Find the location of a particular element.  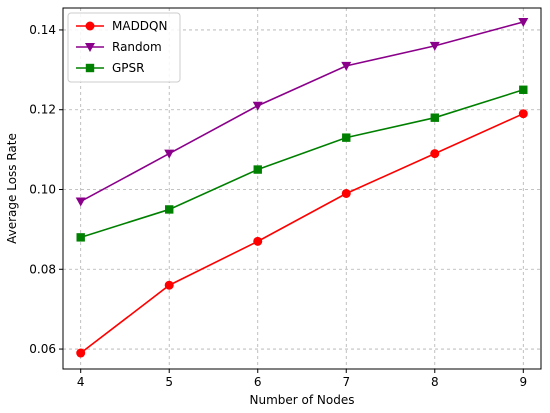

x-tick-label: 9 is located at coordinates (523, 382).